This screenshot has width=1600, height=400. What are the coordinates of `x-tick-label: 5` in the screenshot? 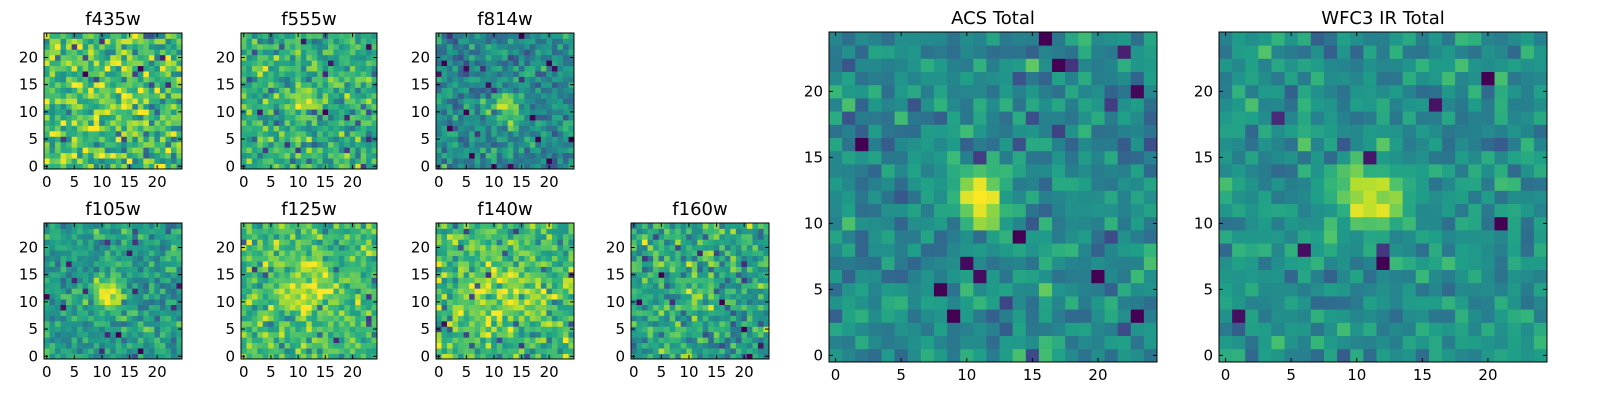 It's located at (467, 182).